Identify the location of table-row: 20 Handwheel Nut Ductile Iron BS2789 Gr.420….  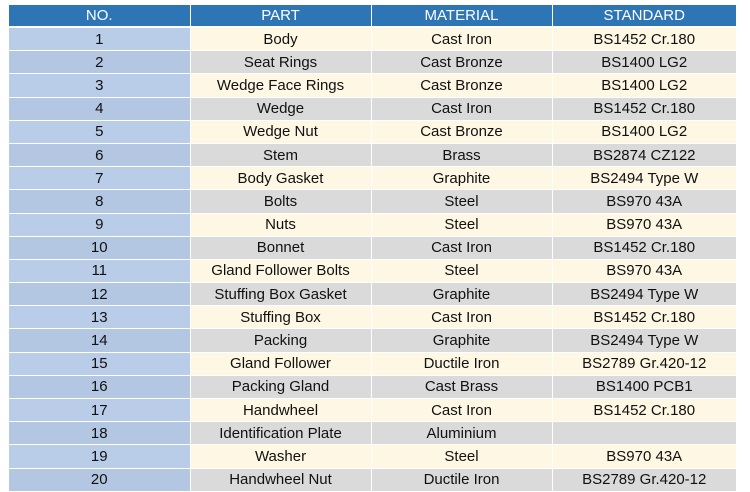
(372, 480).